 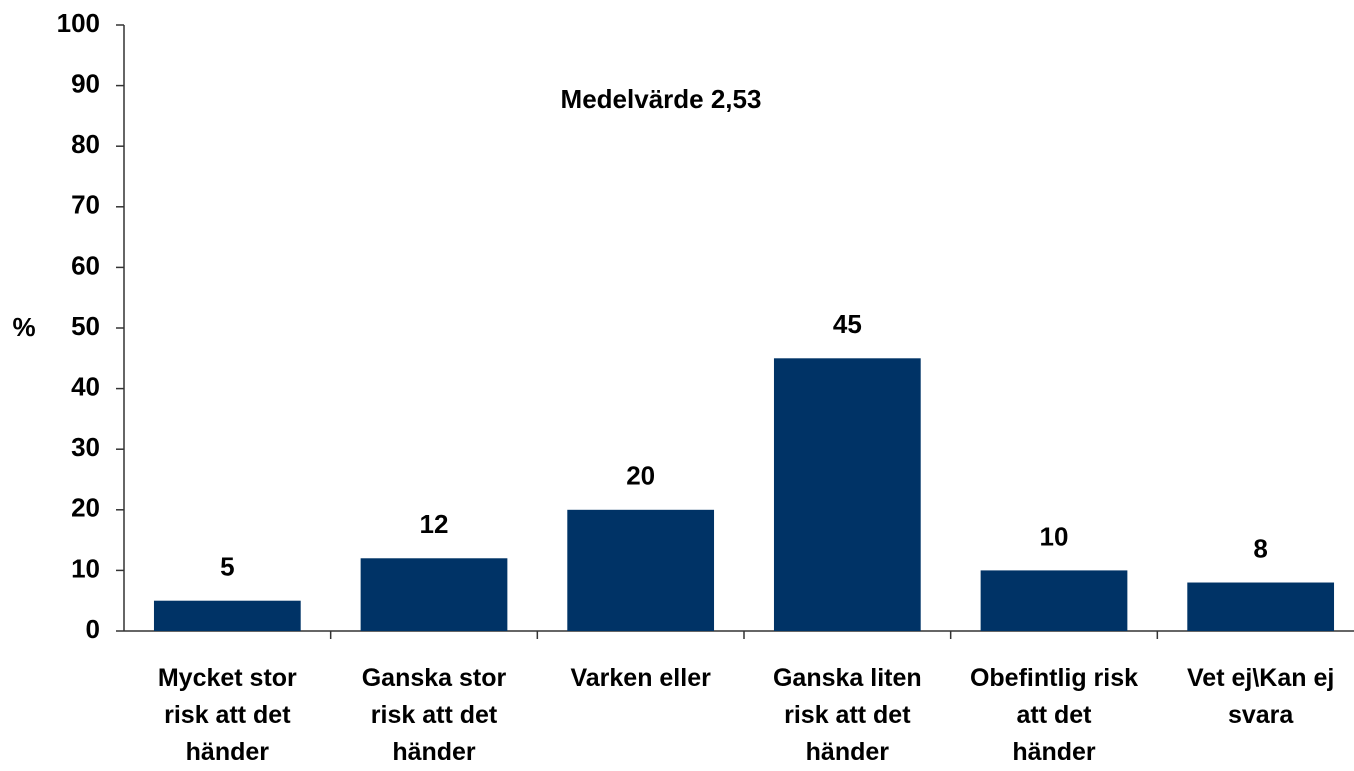 I want to click on x-tick-label: Vet ej\Kan ej svara, so click(x=1261, y=696).